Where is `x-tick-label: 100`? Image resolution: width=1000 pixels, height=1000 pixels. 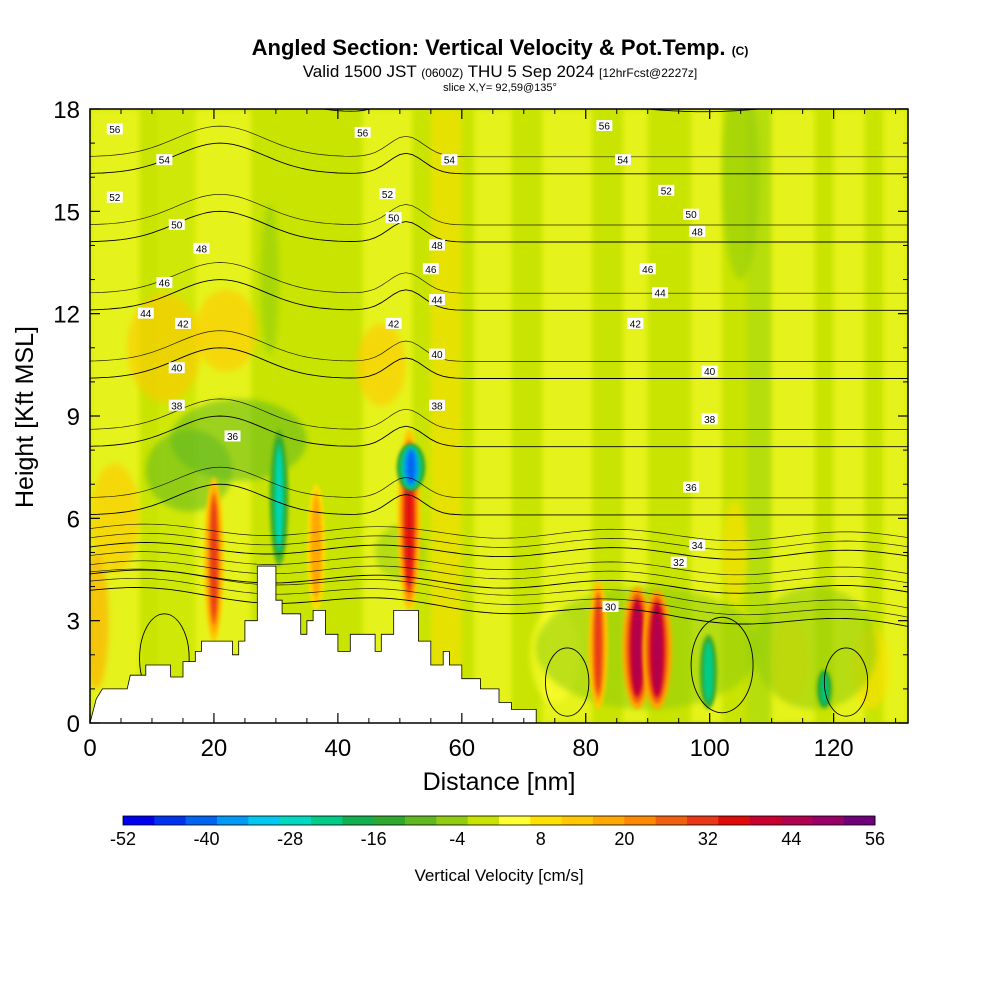
x-tick-label: 100 is located at coordinates (710, 748).